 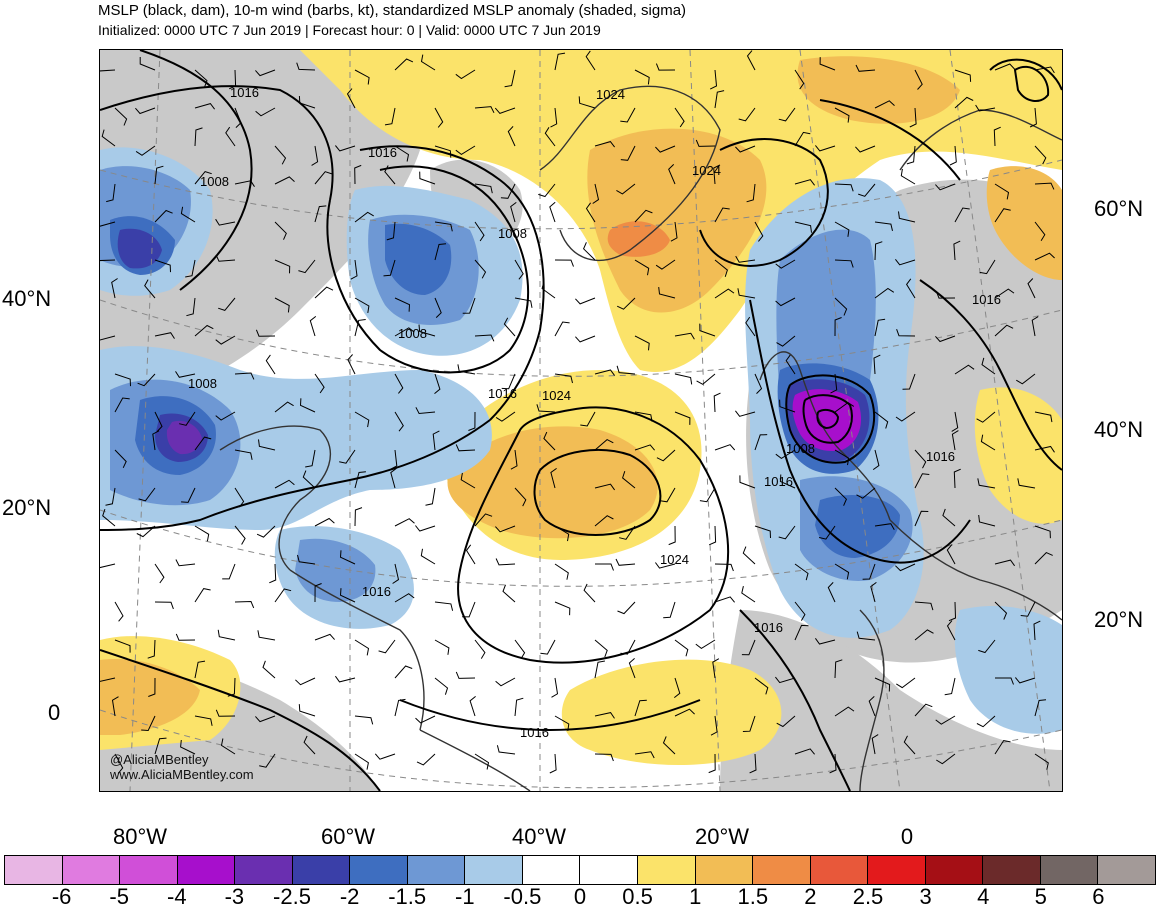 What do you see at coordinates (407, 896) in the screenshot?
I see `colorbar-tick-label: -1.5` at bounding box center [407, 896].